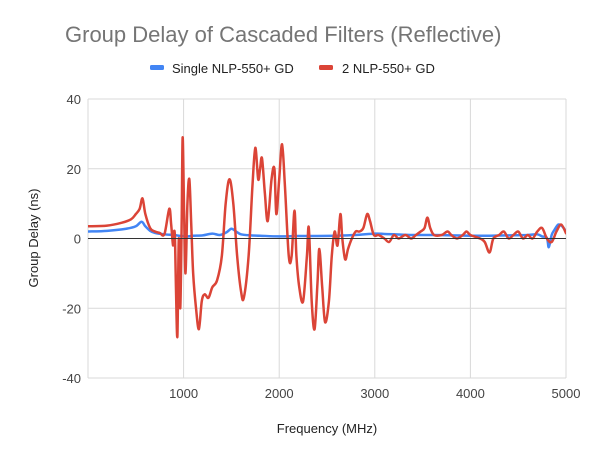 The width and height of the screenshot is (590, 459). What do you see at coordinates (71, 378) in the screenshot?
I see `y-tick-label: -40` at bounding box center [71, 378].